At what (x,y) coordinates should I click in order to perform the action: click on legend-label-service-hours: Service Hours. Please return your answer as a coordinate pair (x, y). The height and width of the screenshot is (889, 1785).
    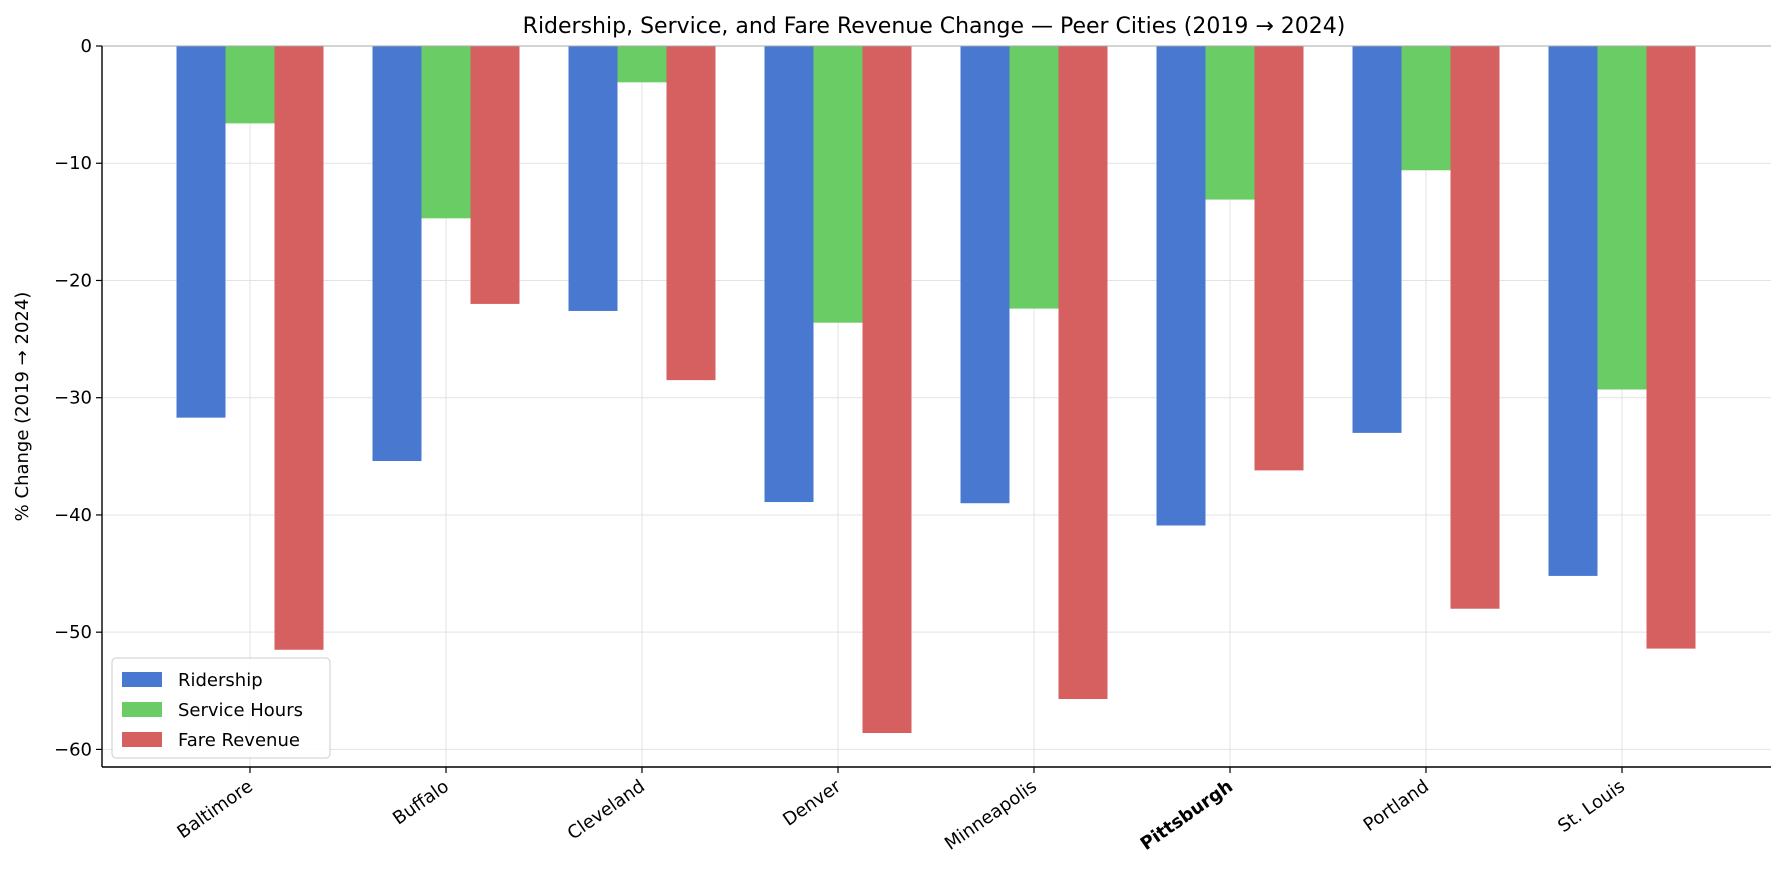
    Looking at the image, I should click on (240, 710).